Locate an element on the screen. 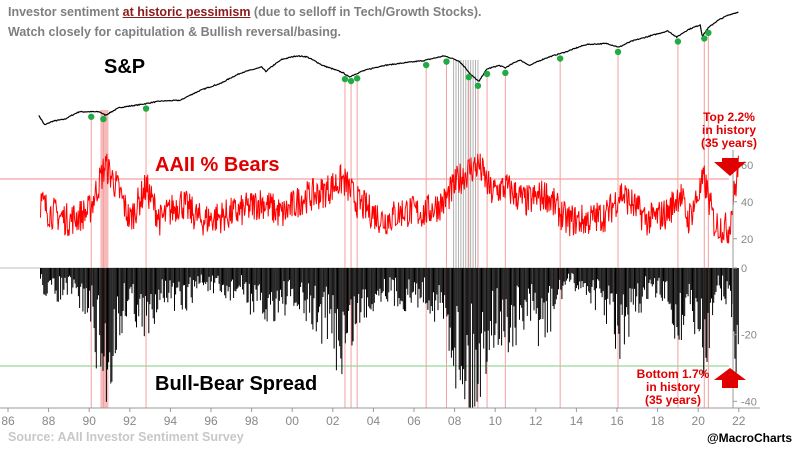  y-tick-label: 60 is located at coordinates (747, 166).